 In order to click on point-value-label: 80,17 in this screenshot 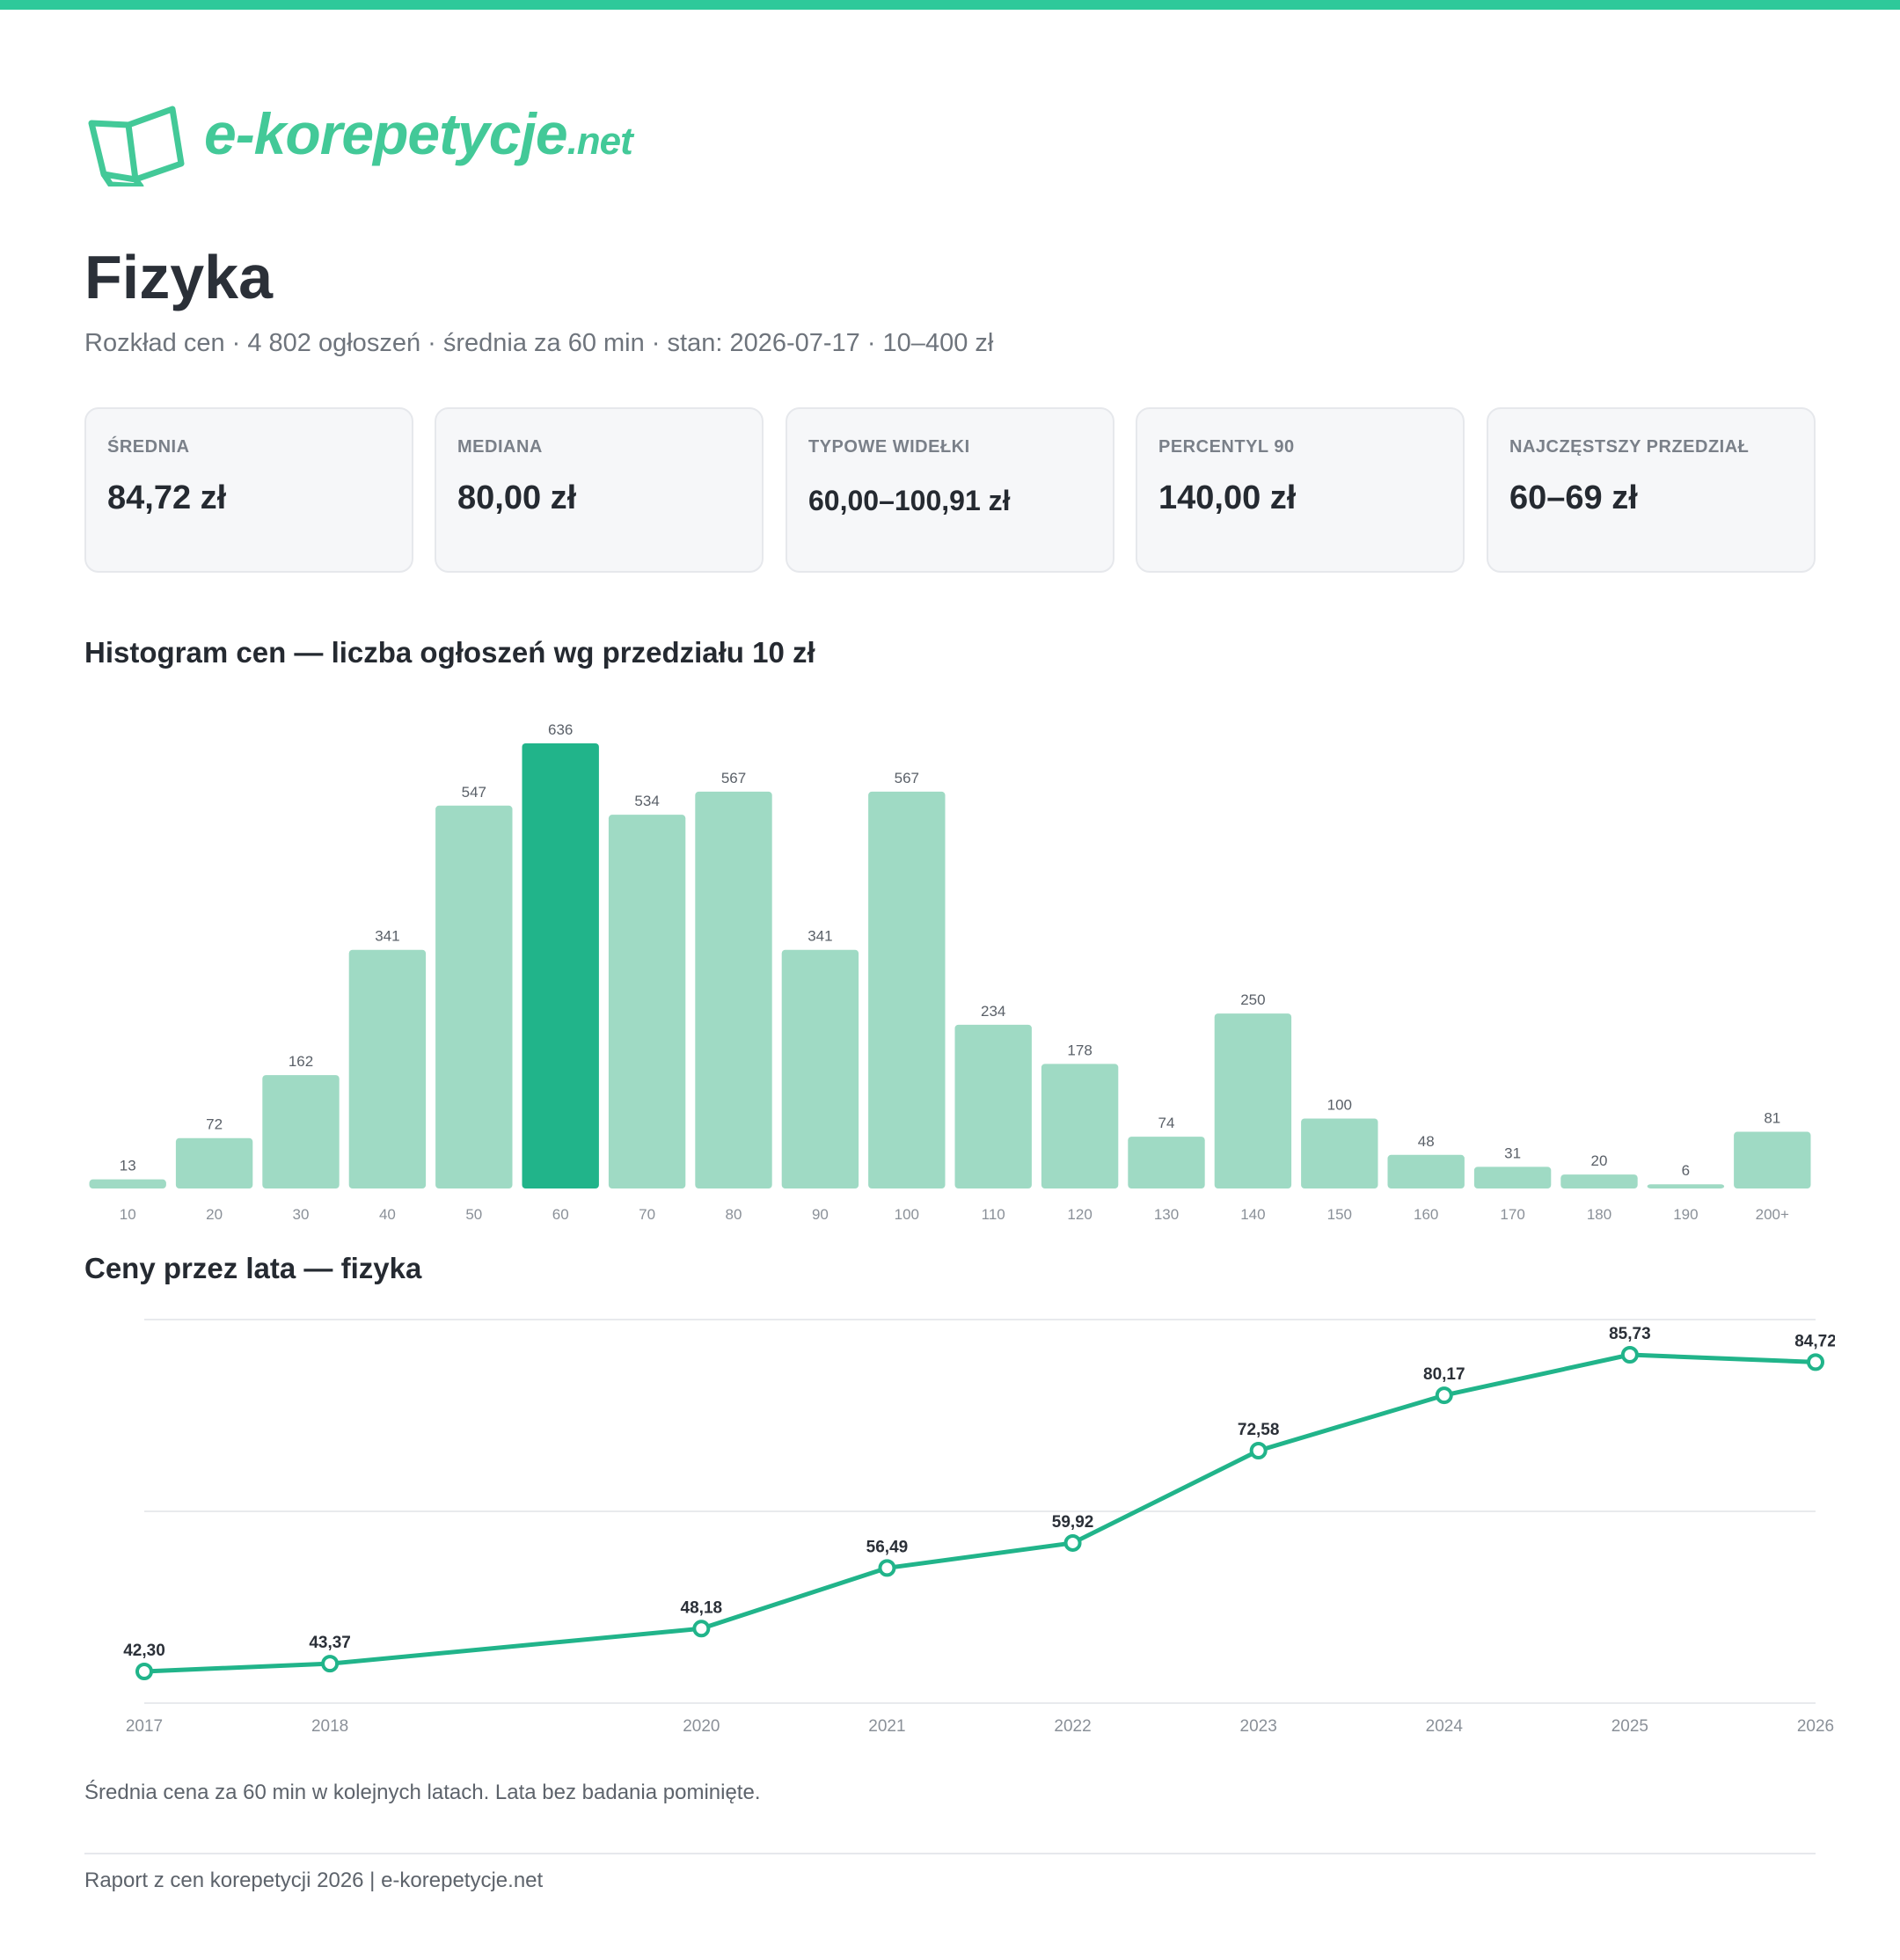, I will do `click(1444, 1375)`.